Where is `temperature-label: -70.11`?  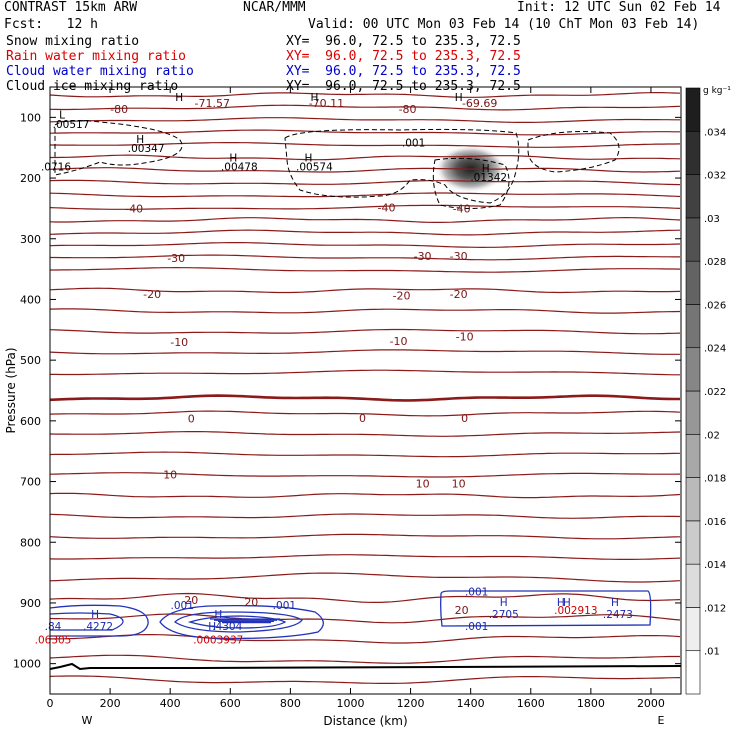
temperature-label: -70.11 is located at coordinates (326, 103).